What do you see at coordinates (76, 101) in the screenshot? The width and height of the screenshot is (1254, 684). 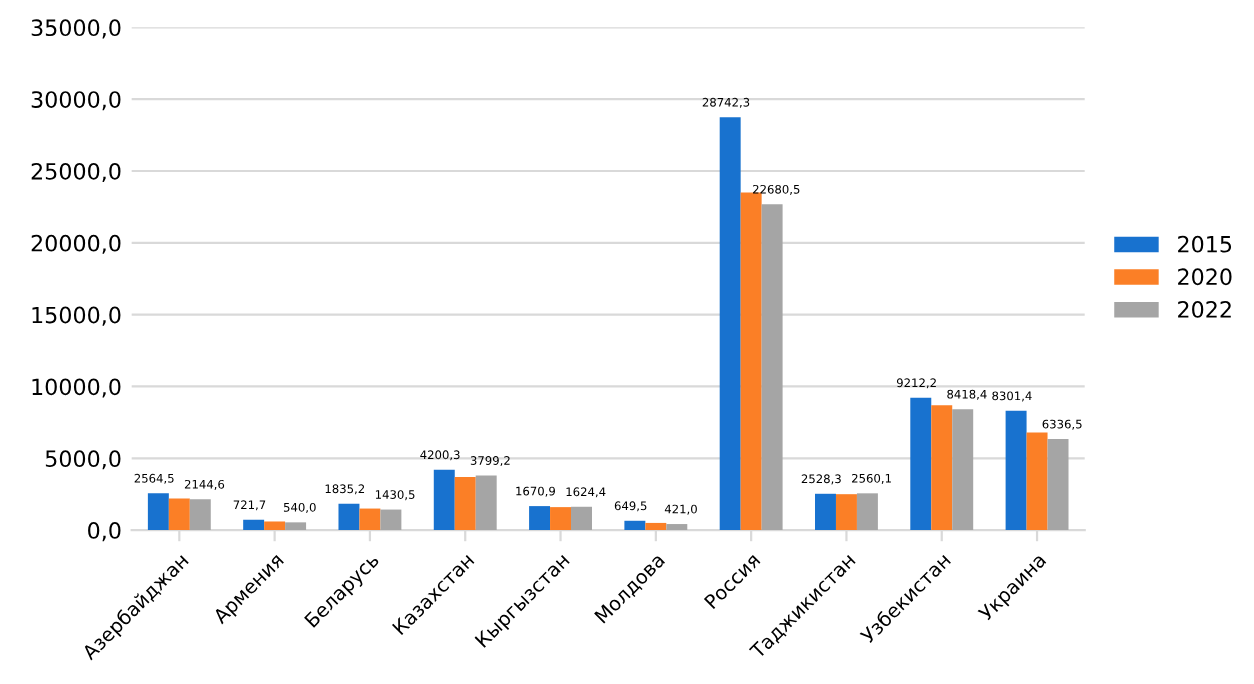 I see `y-tick-label: 30000,0` at bounding box center [76, 101].